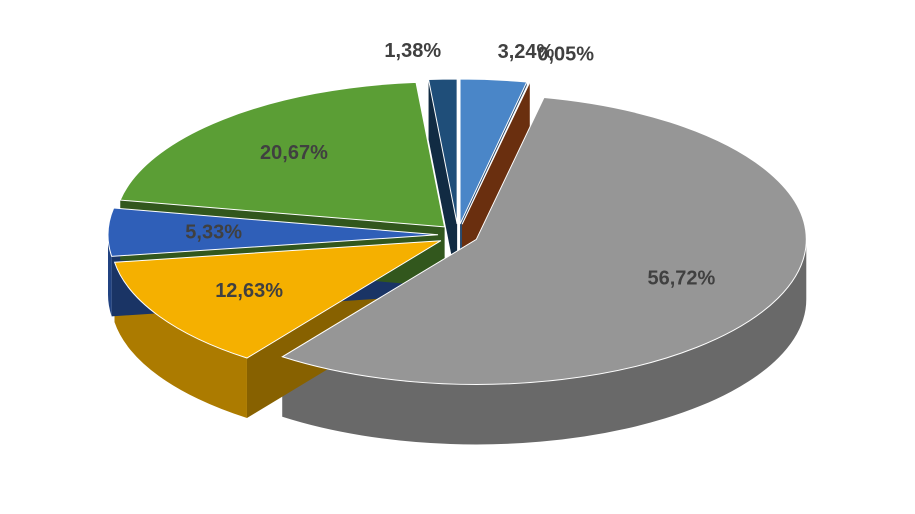  I want to click on data-label: 3,24%, so click(526, 52).